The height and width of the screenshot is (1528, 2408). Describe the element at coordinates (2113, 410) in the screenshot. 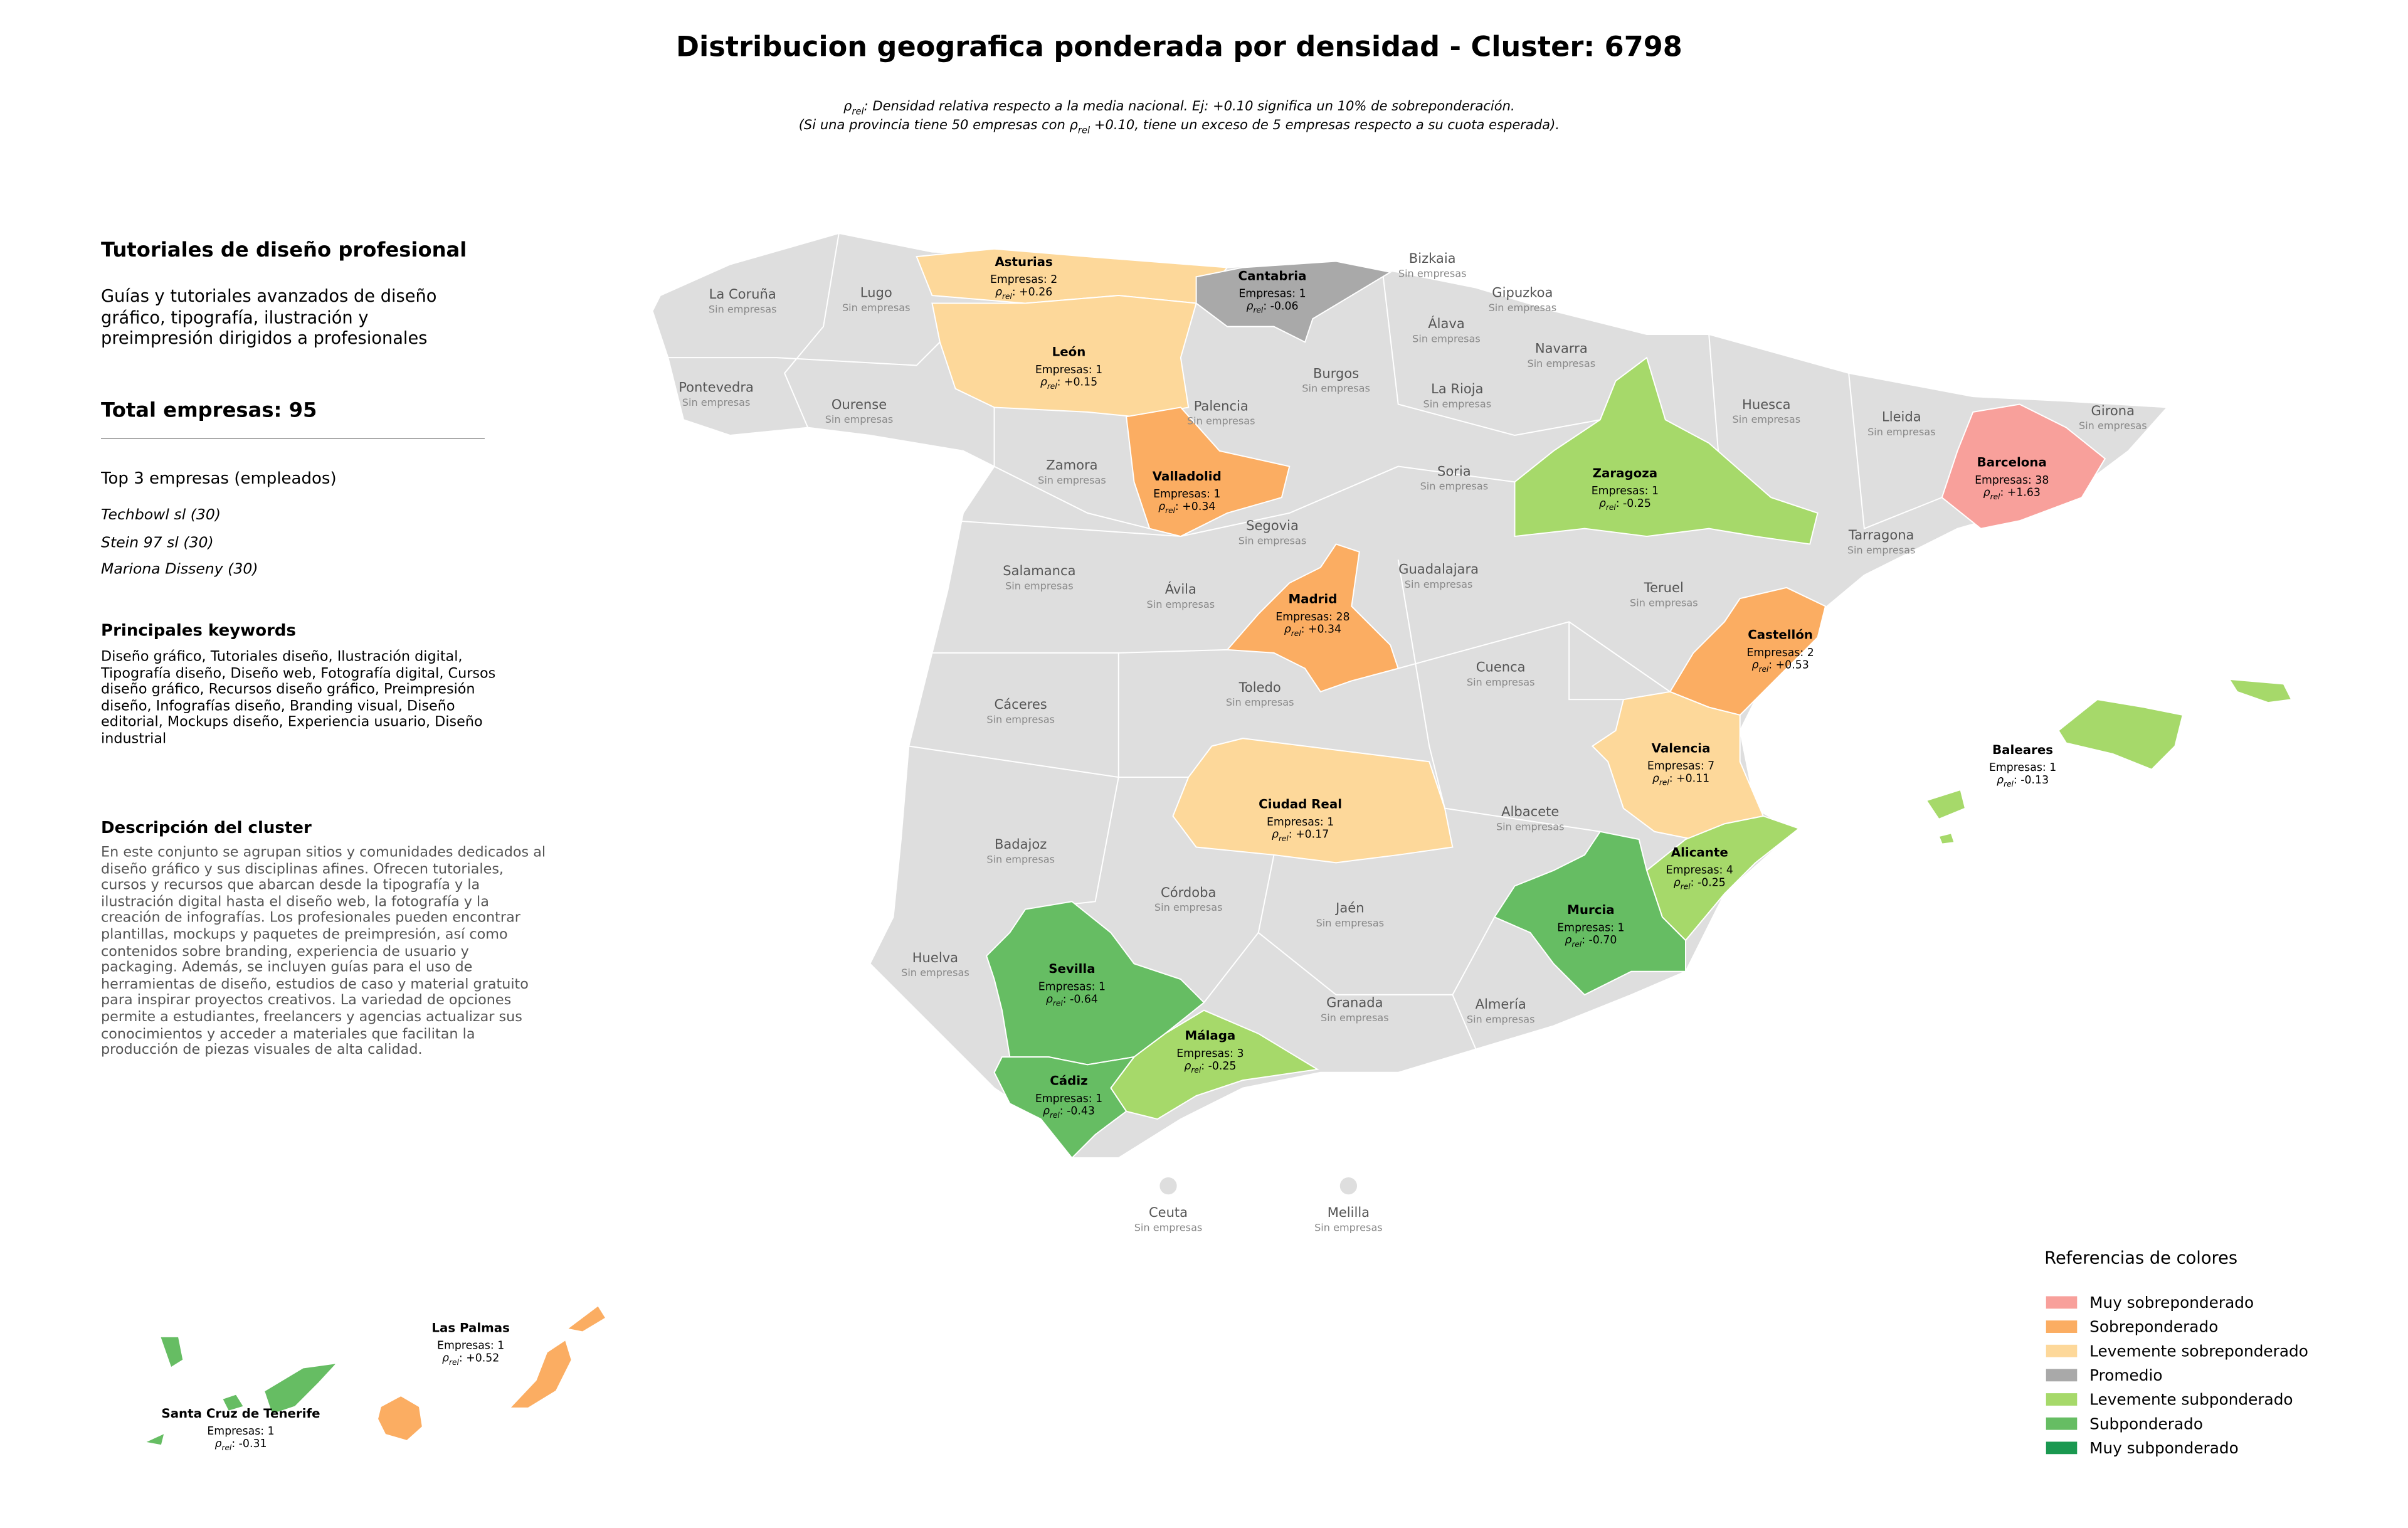

I see `province-name: Girona` at that location.